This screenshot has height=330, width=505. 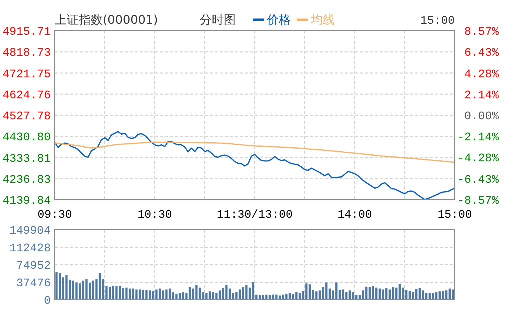 I want to click on x-tick-label: 11:30/13:00, so click(x=255, y=215).